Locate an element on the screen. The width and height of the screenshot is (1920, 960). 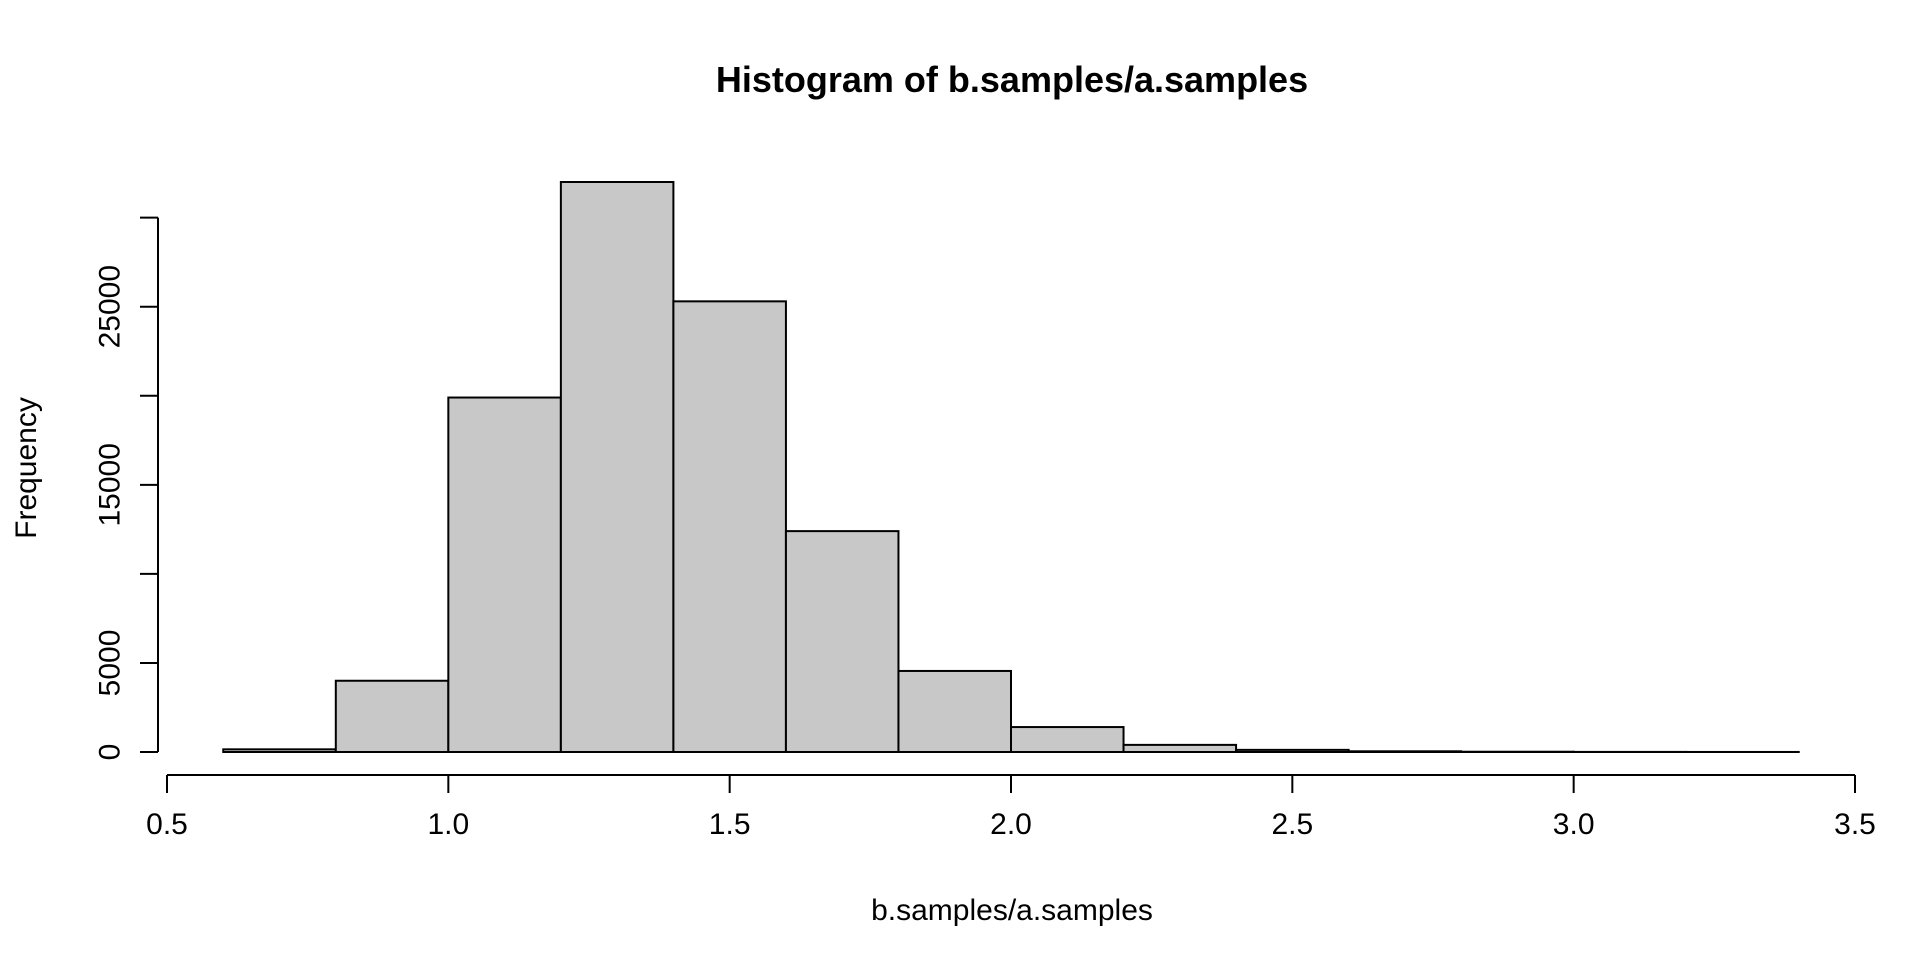
x-tick-label: 1.5 is located at coordinates (730, 824).